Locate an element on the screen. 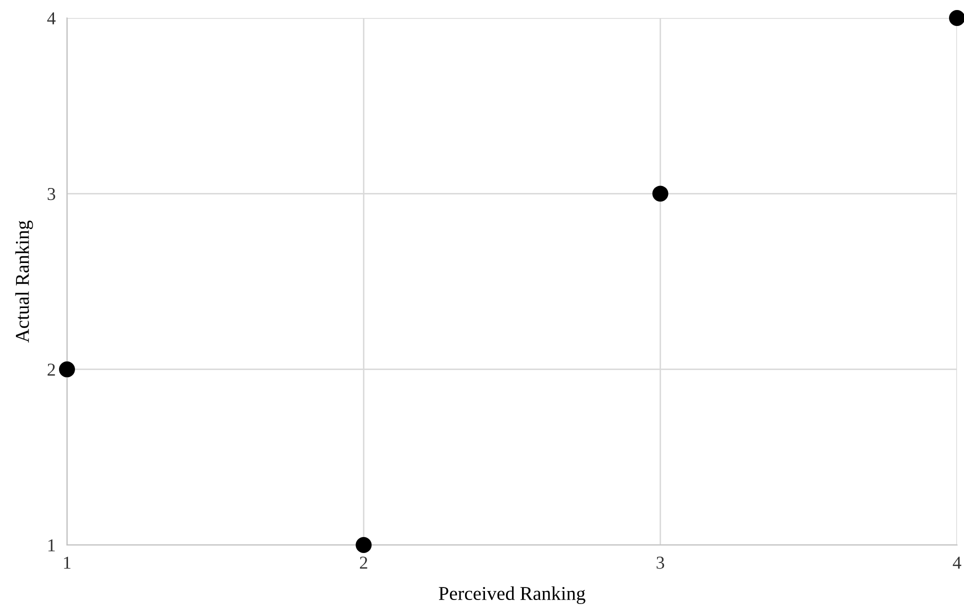  x-tick-label: 4 is located at coordinates (957, 562).